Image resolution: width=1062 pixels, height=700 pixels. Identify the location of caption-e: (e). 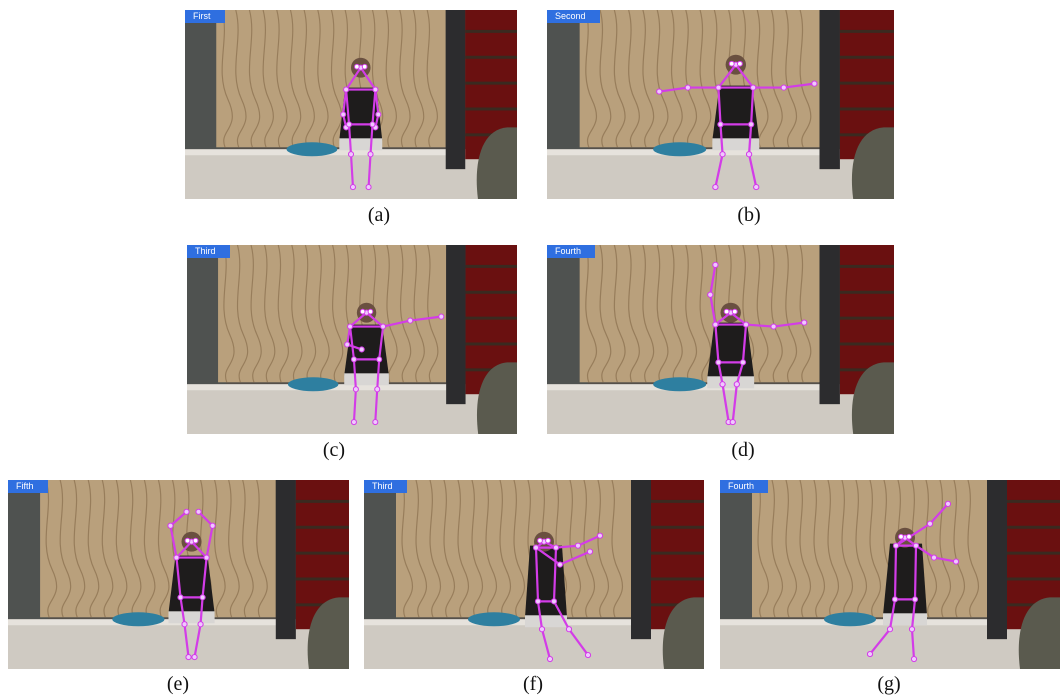
(178, 684).